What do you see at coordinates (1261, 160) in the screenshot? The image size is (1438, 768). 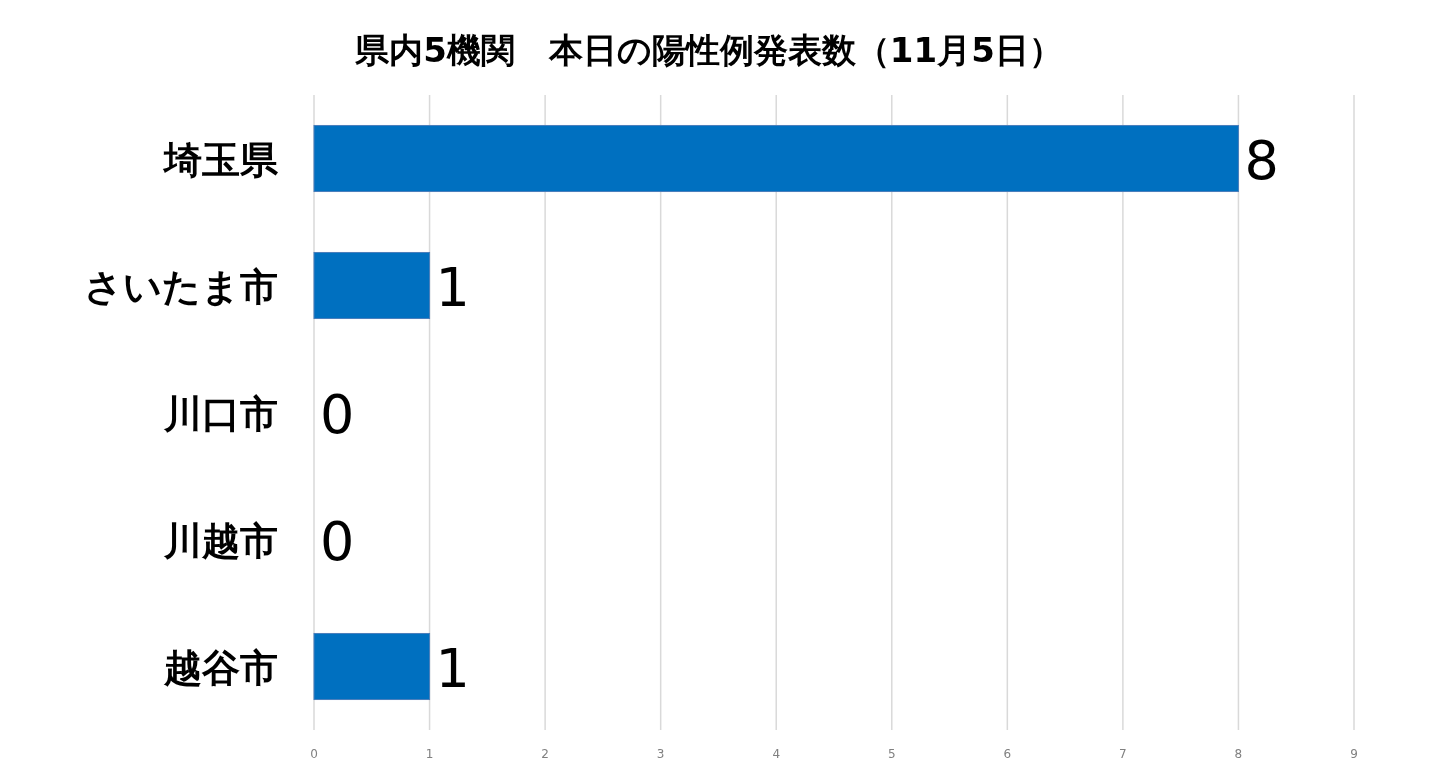 I see `data-label: 8` at bounding box center [1261, 160].